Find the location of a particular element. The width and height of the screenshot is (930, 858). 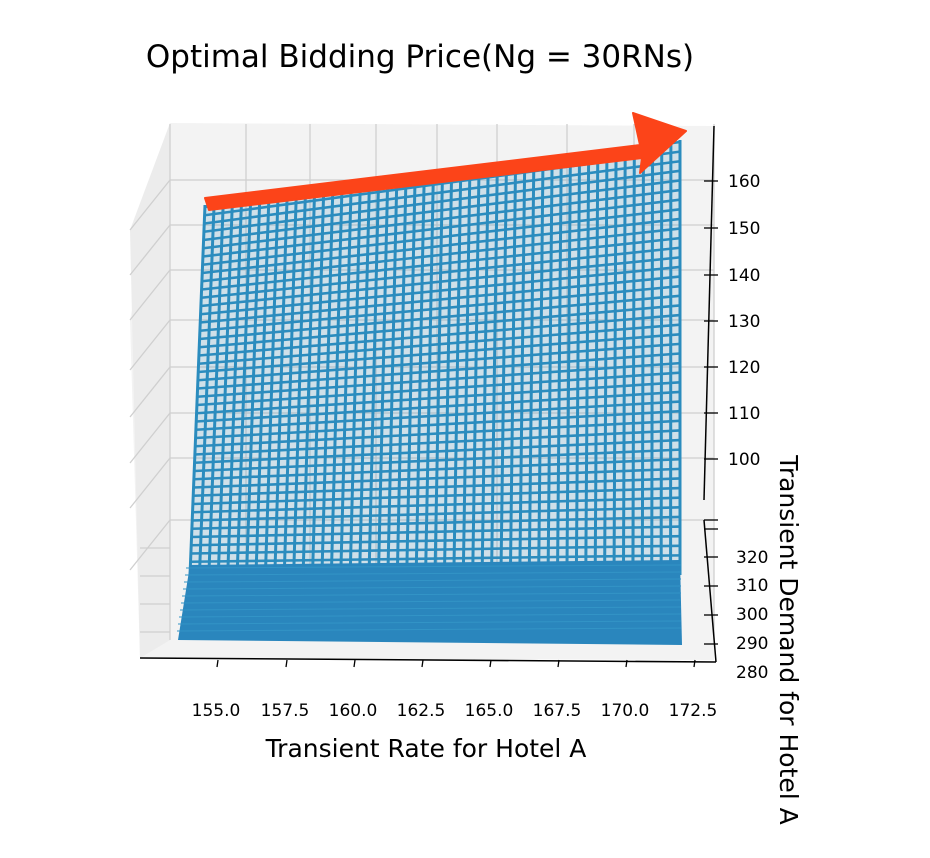

annotation-arrow is located at coordinates (445, 161).